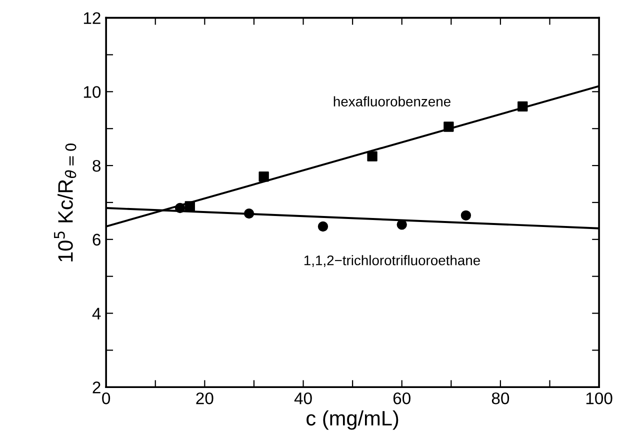  Describe the element at coordinates (96, 166) in the screenshot. I see `y-tick-label: 8` at that location.